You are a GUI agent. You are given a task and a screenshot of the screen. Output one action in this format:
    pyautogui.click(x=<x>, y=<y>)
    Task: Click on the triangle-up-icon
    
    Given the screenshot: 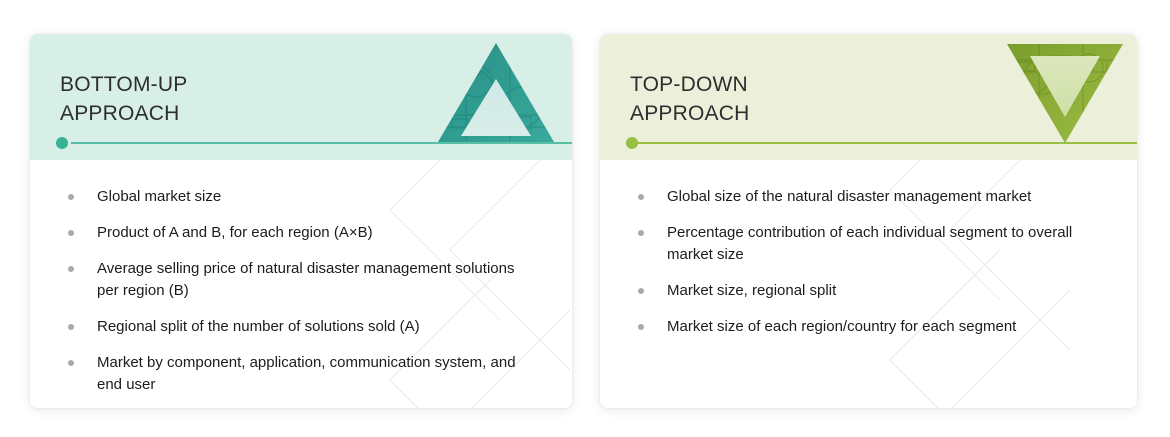 What is the action you would take?
    pyautogui.click(x=496, y=92)
    